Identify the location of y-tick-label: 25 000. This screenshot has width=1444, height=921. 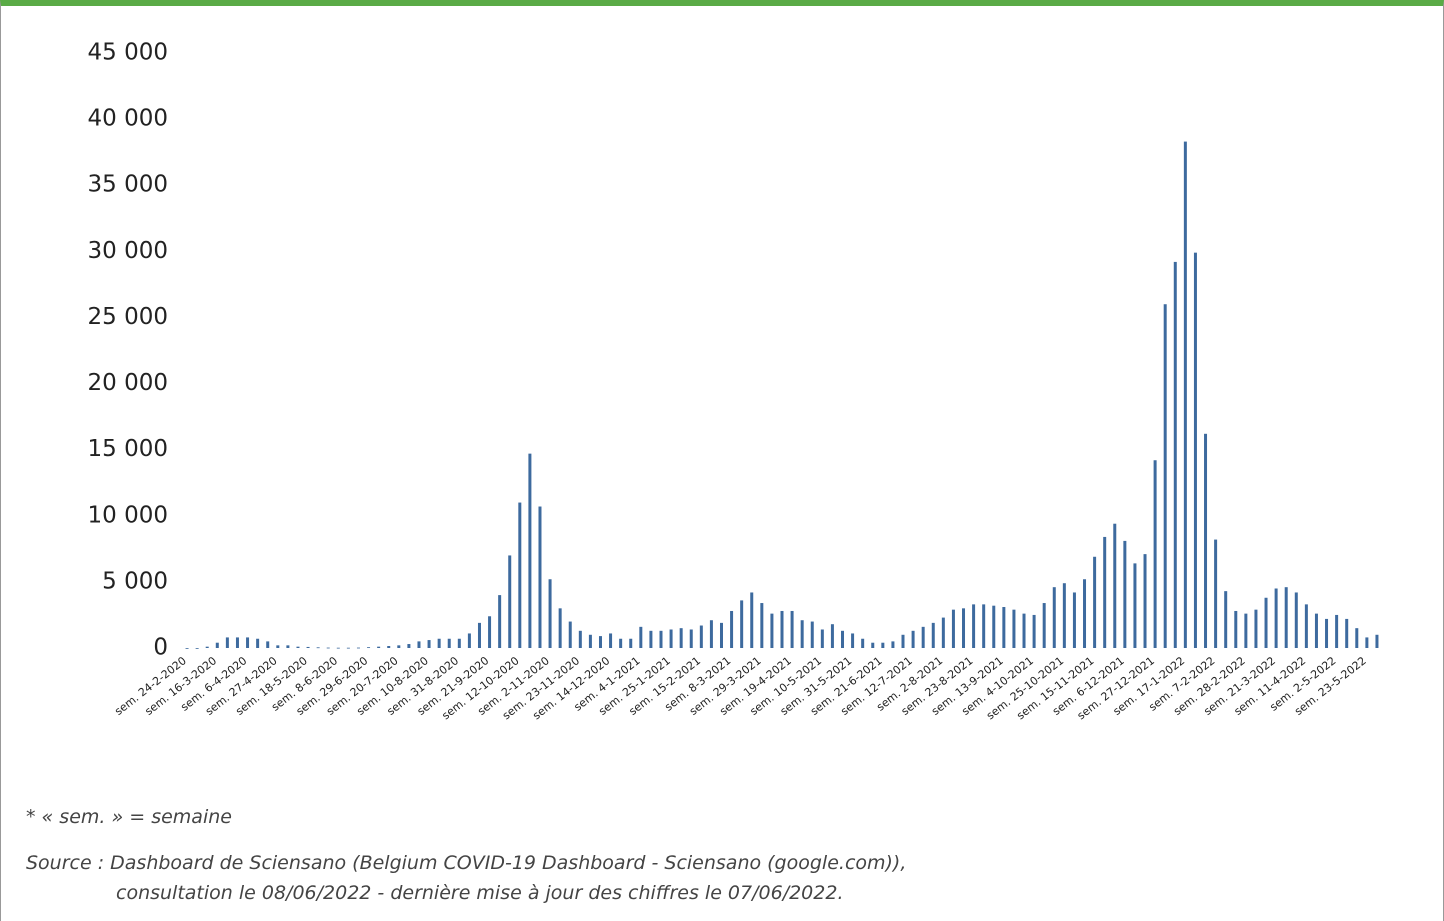
(128, 317).